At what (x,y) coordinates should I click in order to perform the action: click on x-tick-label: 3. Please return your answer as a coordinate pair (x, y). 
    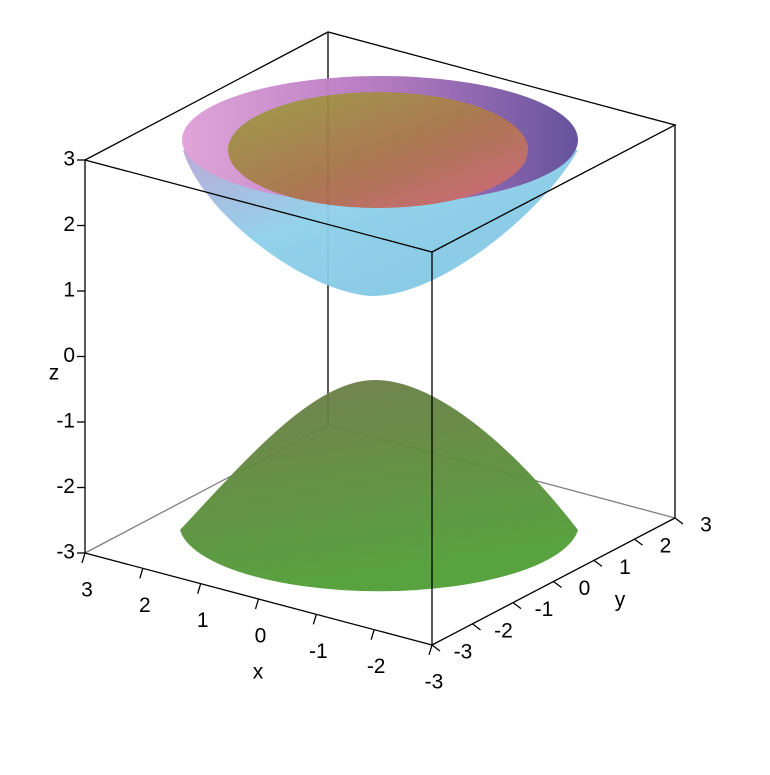
    Looking at the image, I should click on (87, 590).